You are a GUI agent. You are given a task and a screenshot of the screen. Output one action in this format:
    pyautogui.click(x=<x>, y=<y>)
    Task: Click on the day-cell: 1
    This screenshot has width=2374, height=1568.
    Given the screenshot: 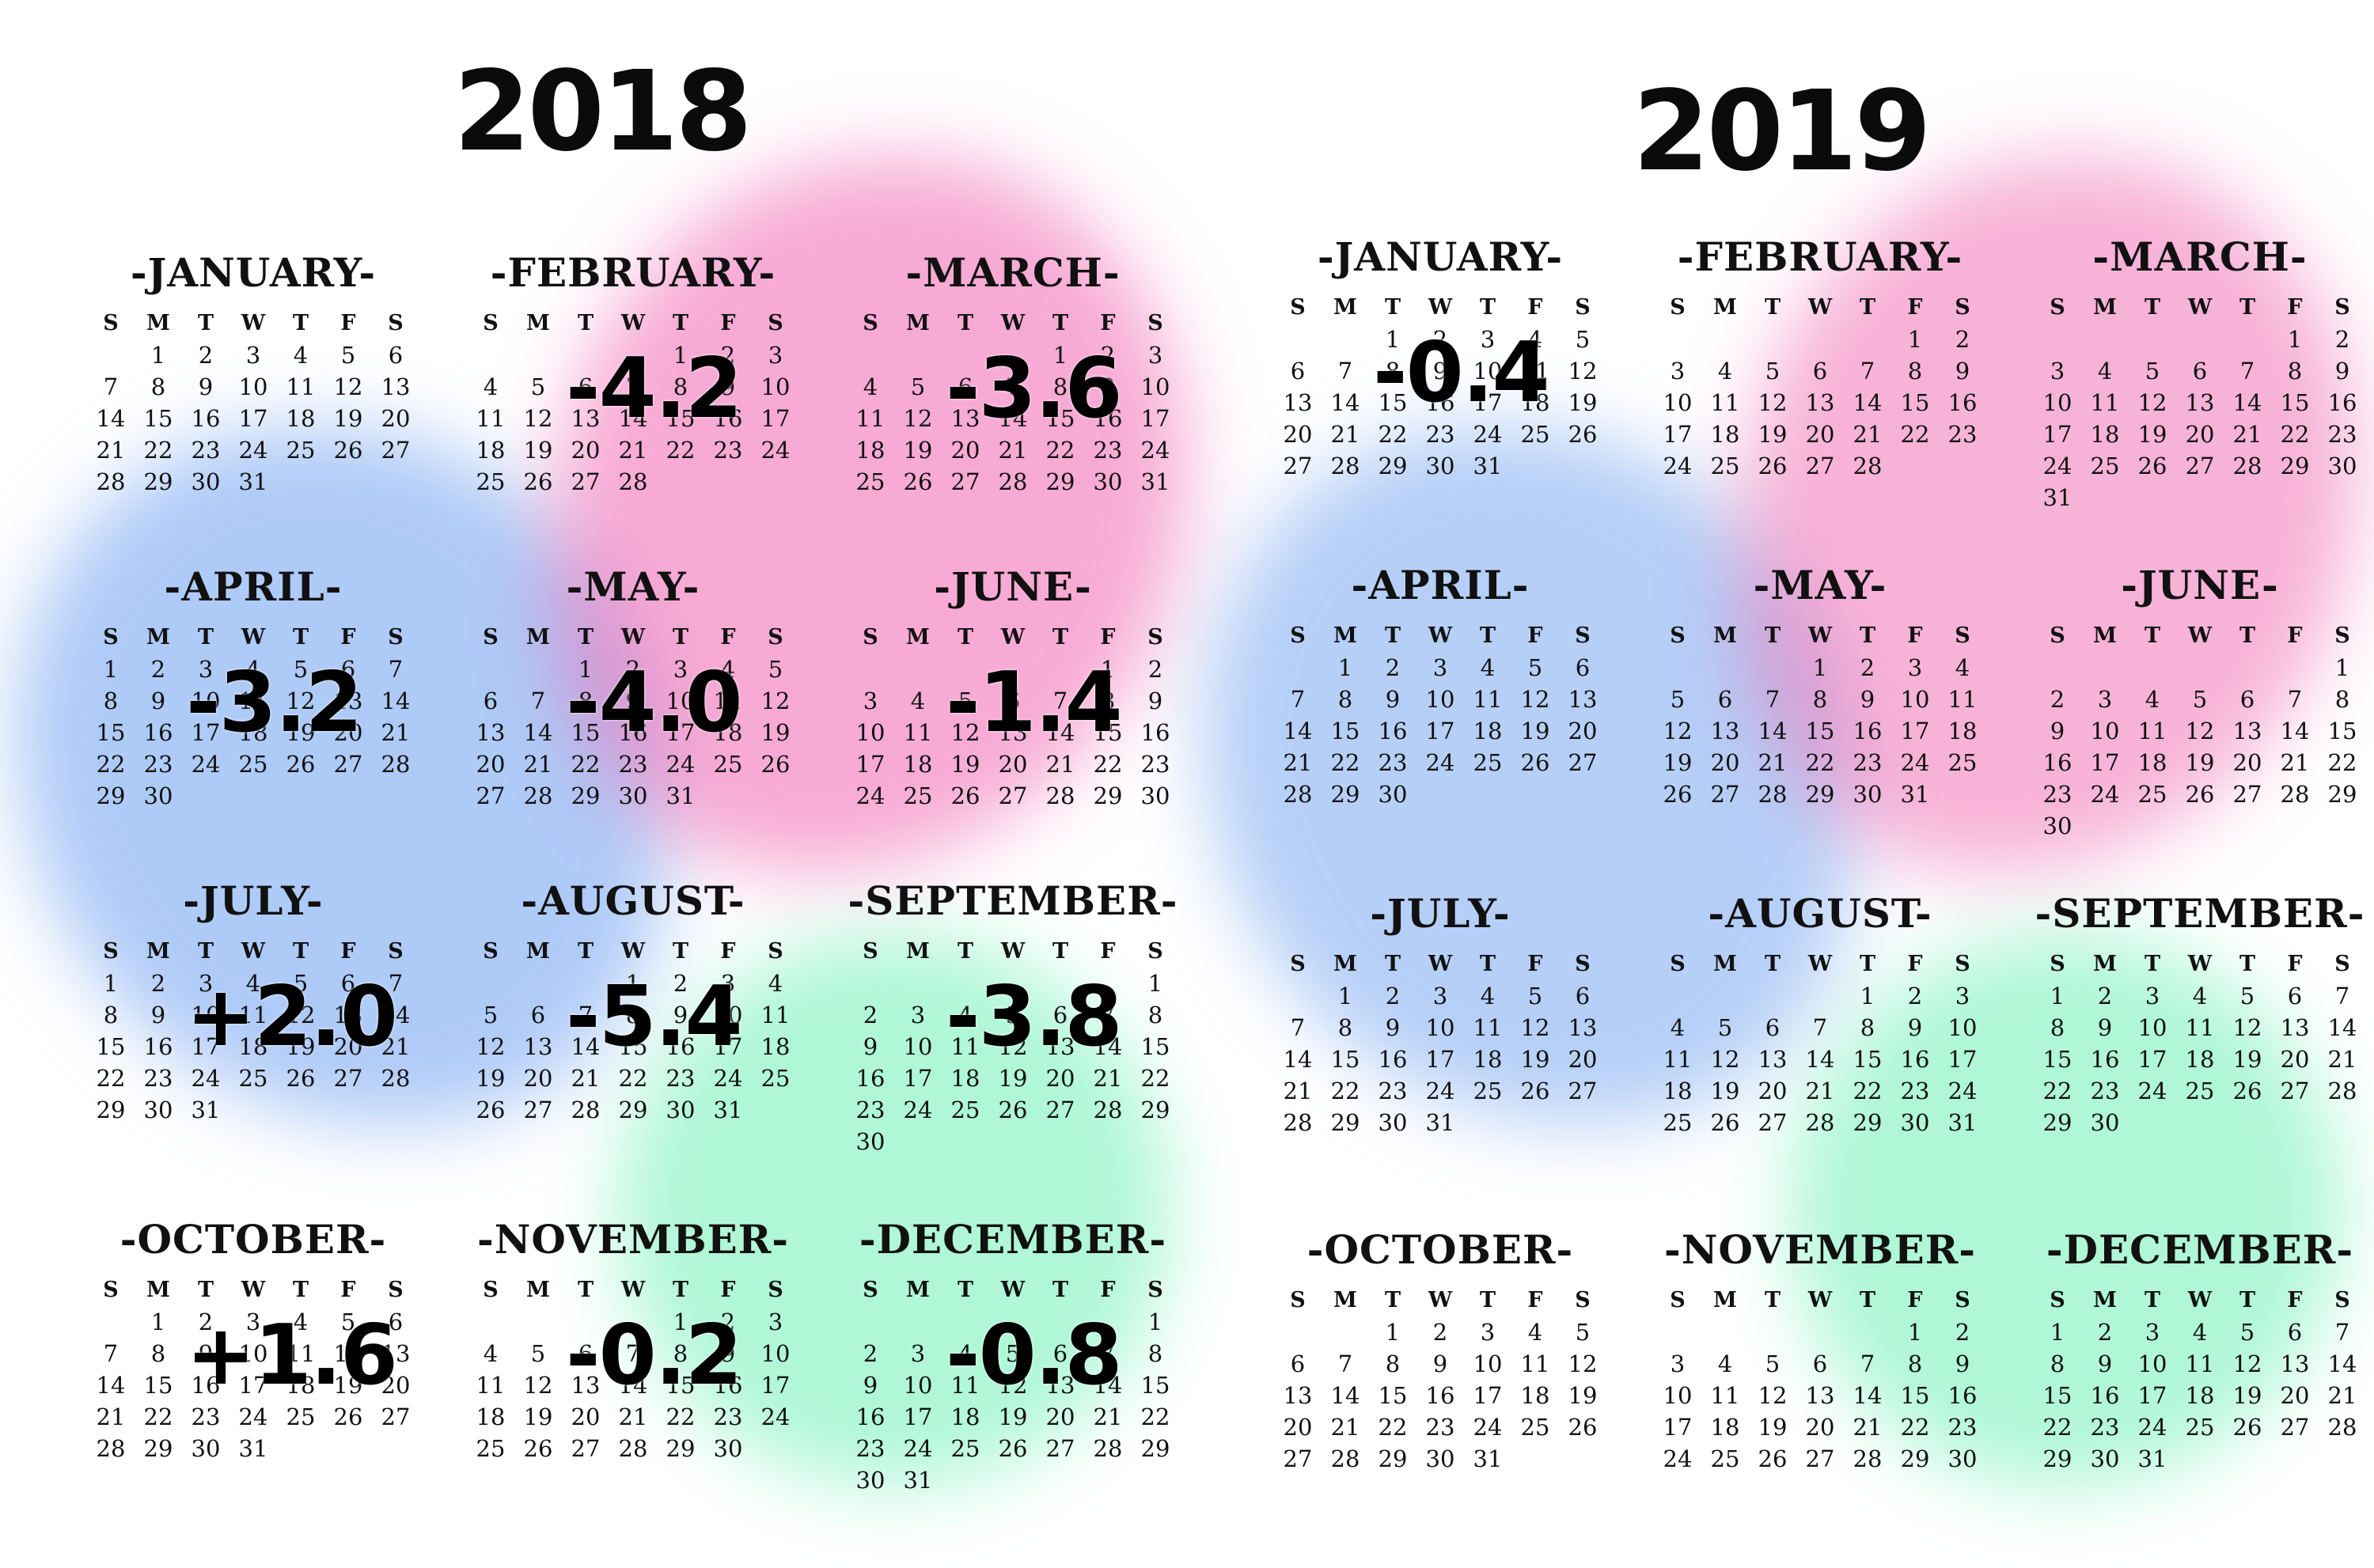 What is the action you would take?
    pyautogui.click(x=1820, y=667)
    